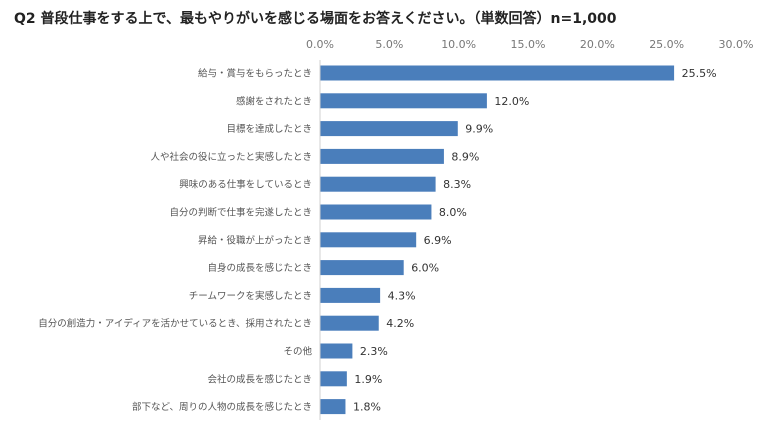 The height and width of the screenshot is (436, 770). I want to click on x-tick-label: 25.0%, so click(666, 44).